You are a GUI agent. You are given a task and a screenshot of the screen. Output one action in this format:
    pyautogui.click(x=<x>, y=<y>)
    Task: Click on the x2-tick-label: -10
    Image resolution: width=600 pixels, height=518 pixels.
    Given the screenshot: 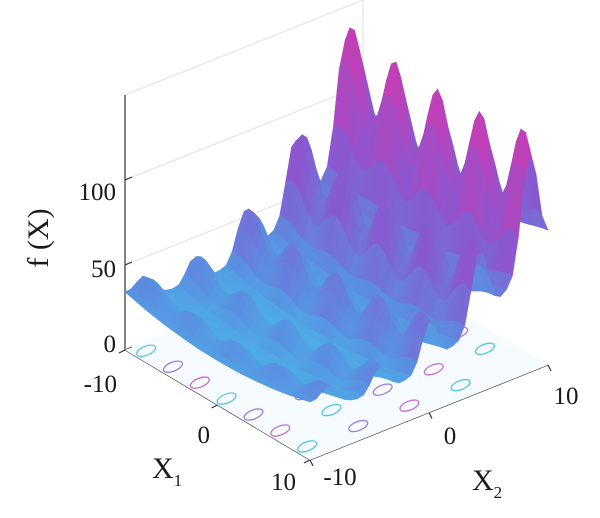 What is the action you would take?
    pyautogui.click(x=339, y=477)
    